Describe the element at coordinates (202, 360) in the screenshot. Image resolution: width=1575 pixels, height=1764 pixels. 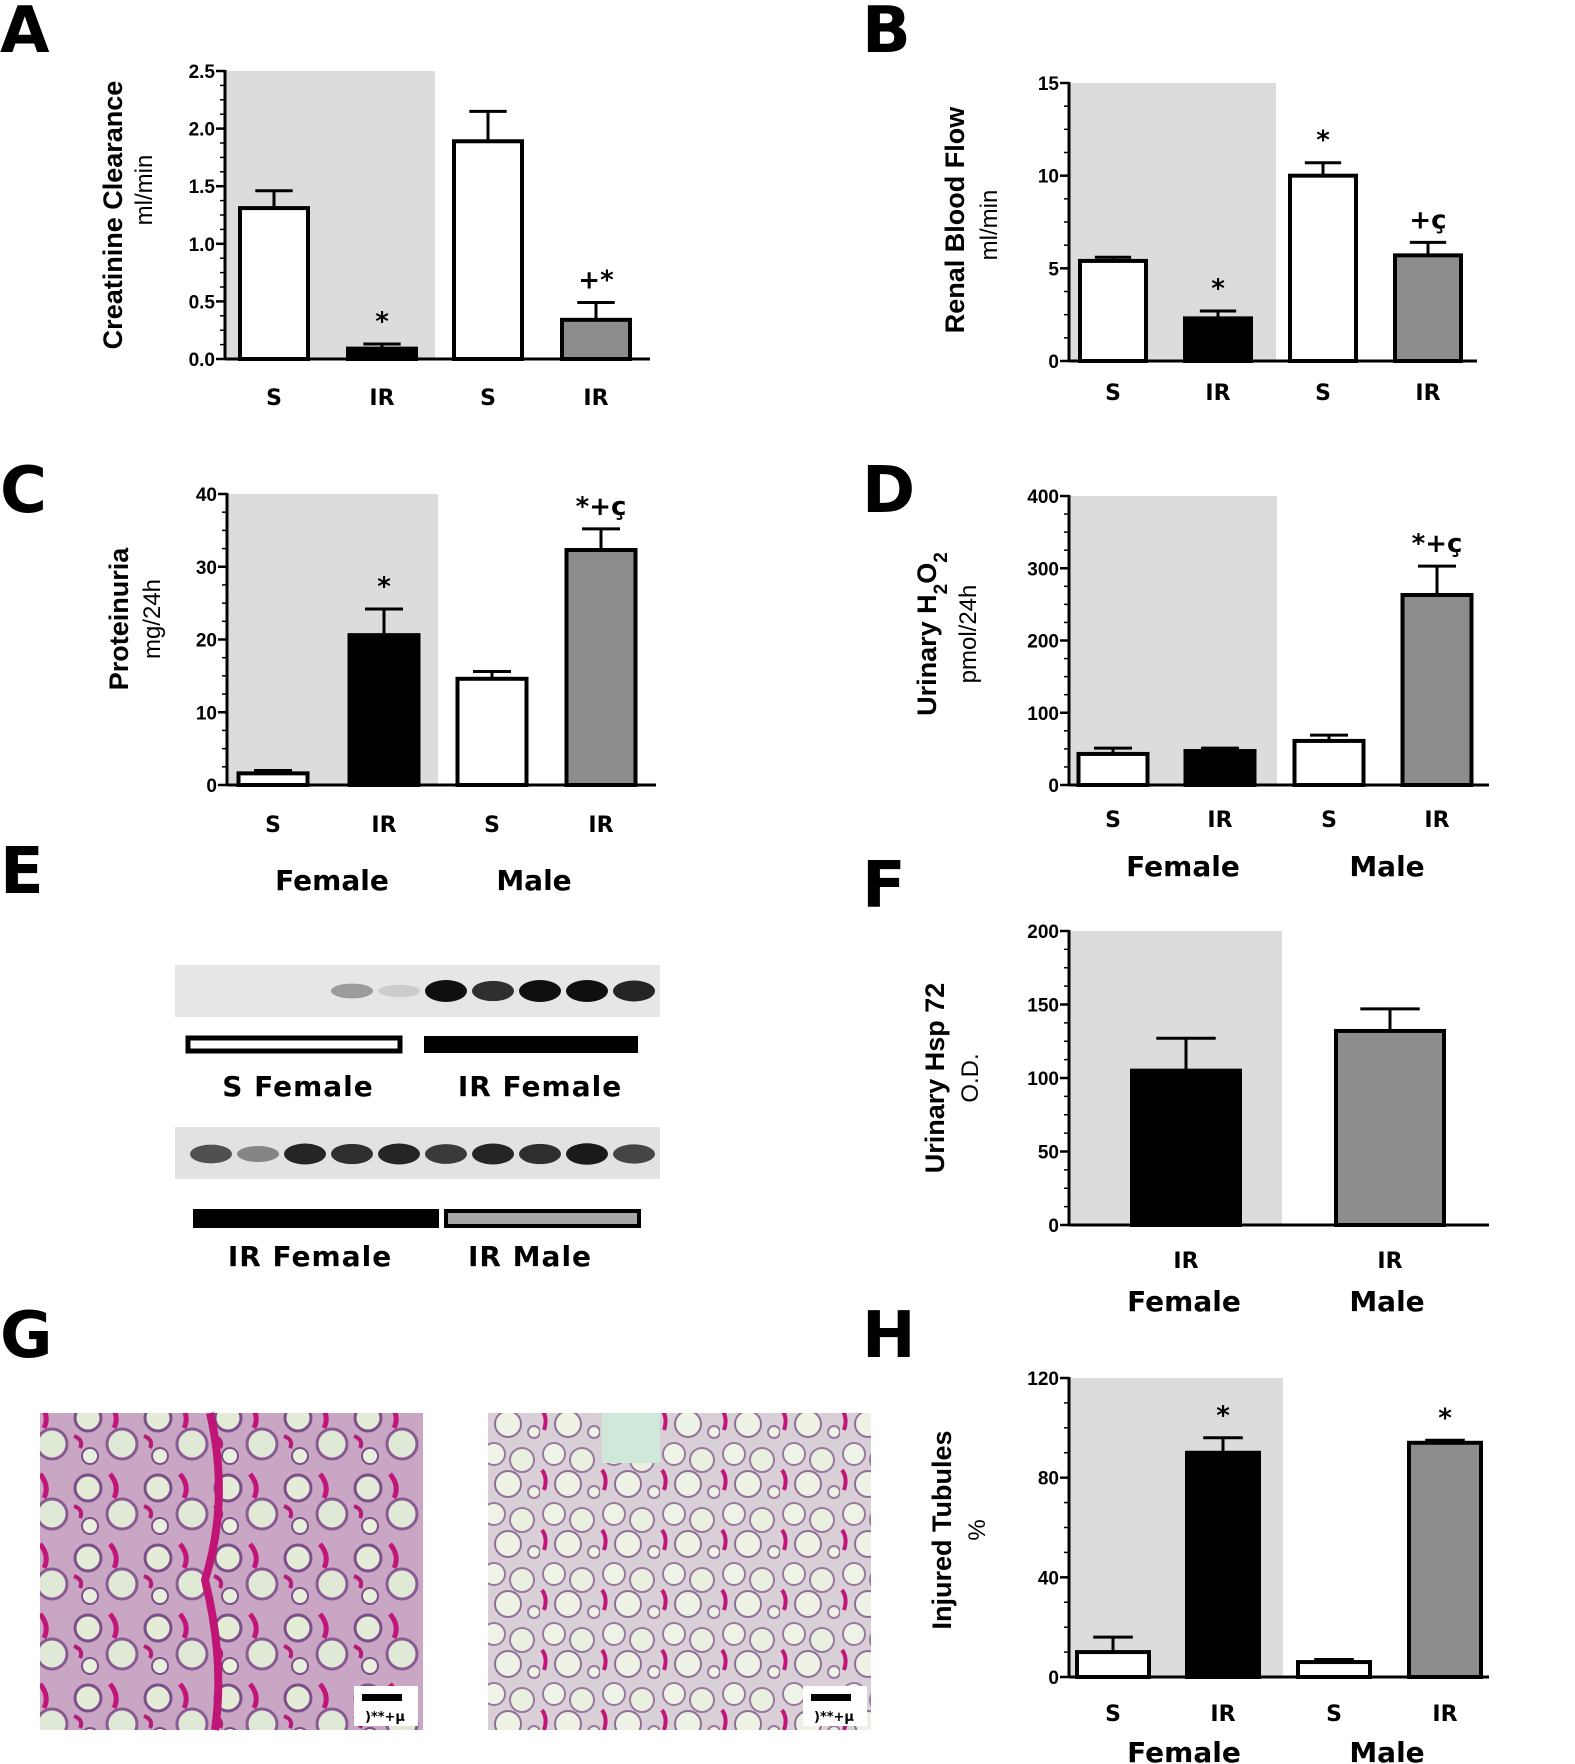
I see `y-tick-label: 0.0` at that location.